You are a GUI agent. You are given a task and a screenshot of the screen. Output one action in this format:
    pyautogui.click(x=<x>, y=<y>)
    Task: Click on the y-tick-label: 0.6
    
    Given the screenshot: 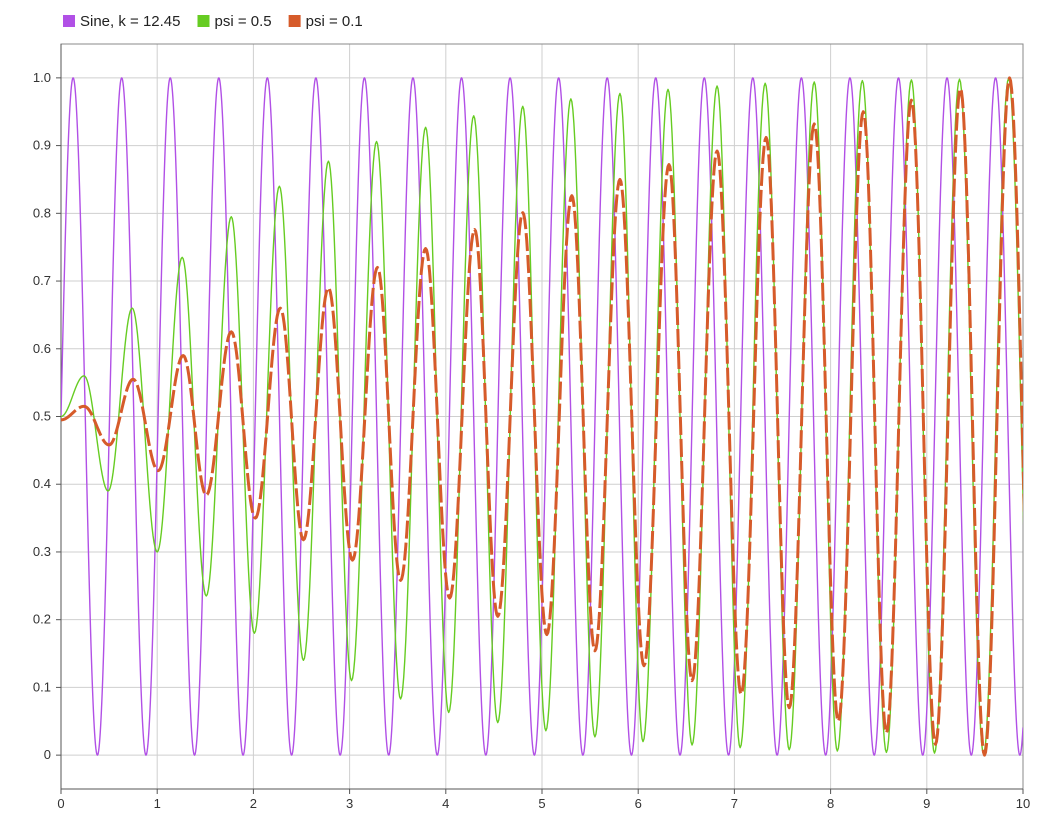 What is the action you would take?
    pyautogui.click(x=42, y=348)
    